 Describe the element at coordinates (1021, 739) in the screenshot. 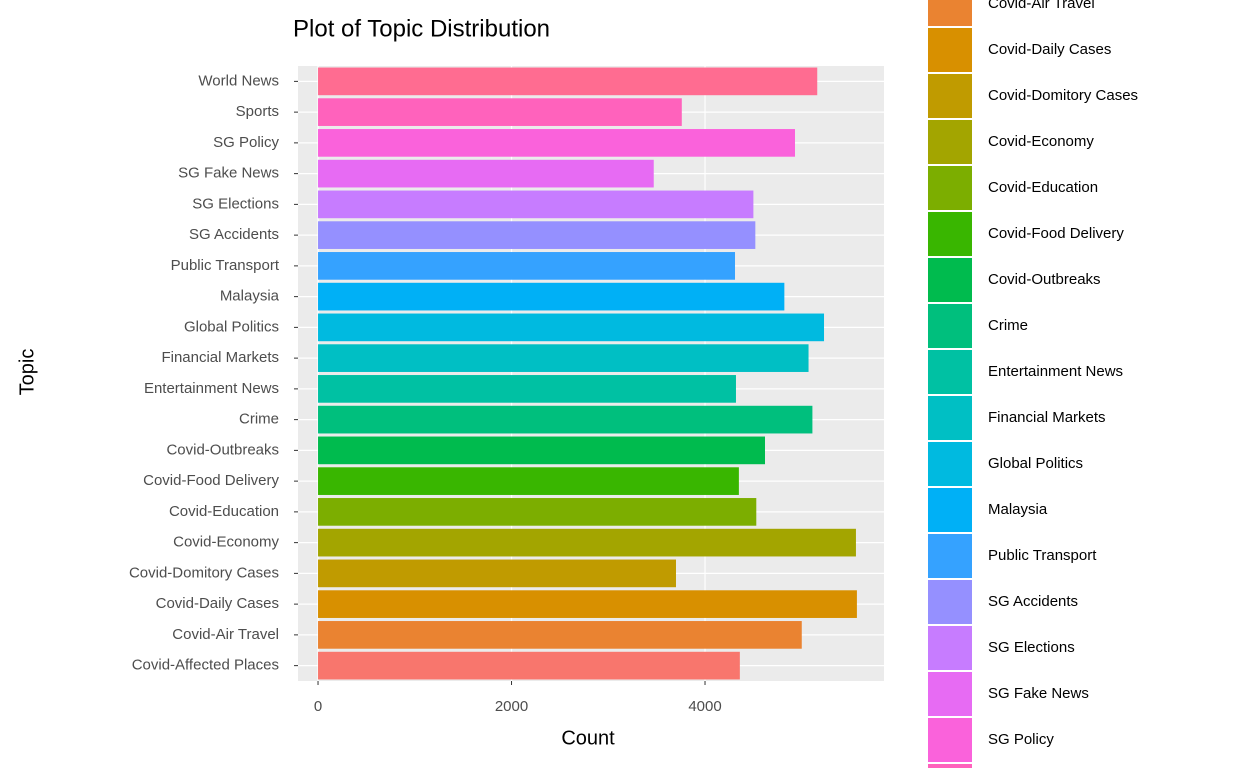

I see `legend-label: SG Policy` at that location.